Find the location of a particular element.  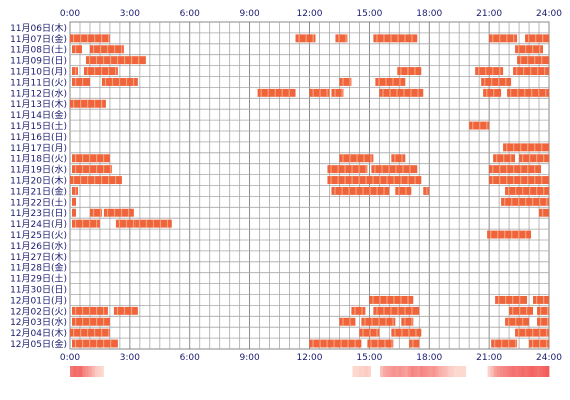

hour-tick-top: 24:00 is located at coordinates (549, 14).